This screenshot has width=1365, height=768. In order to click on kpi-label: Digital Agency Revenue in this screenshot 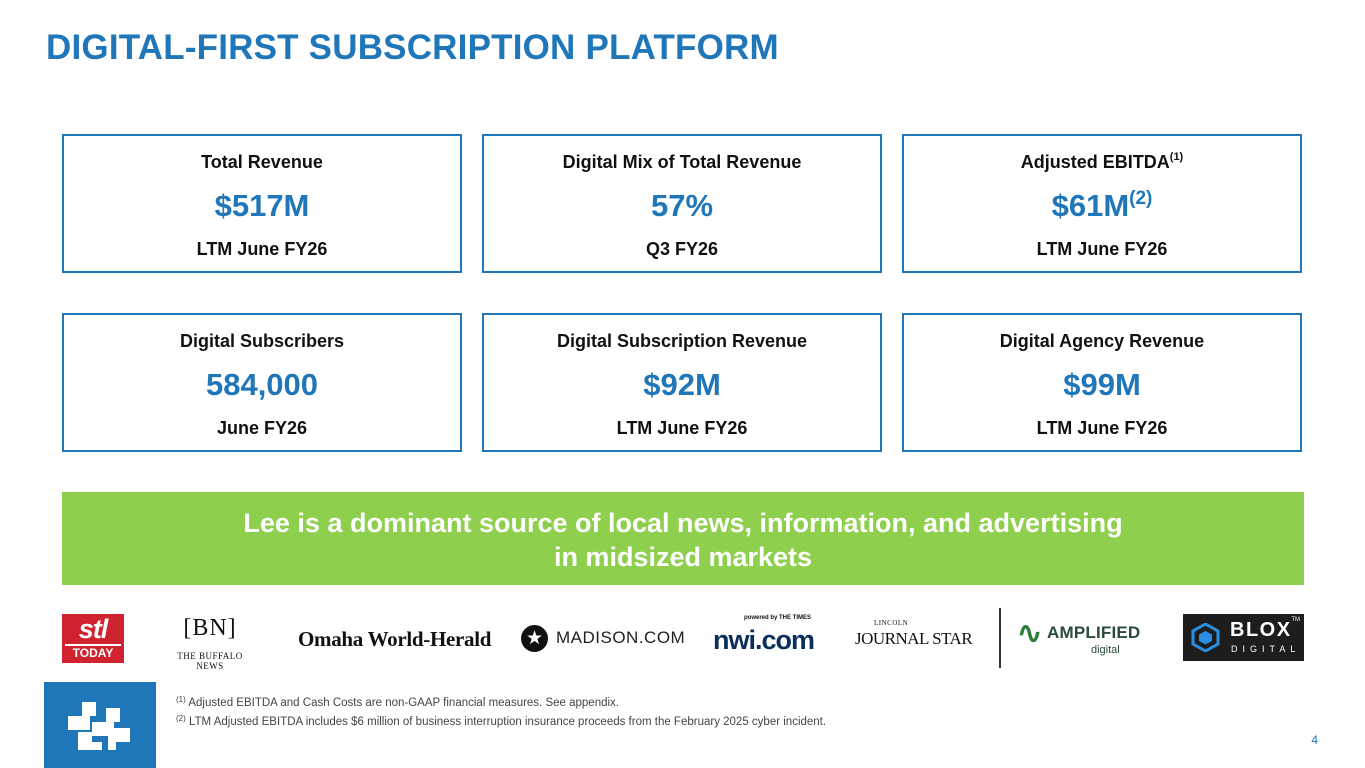, I will do `click(1102, 341)`.